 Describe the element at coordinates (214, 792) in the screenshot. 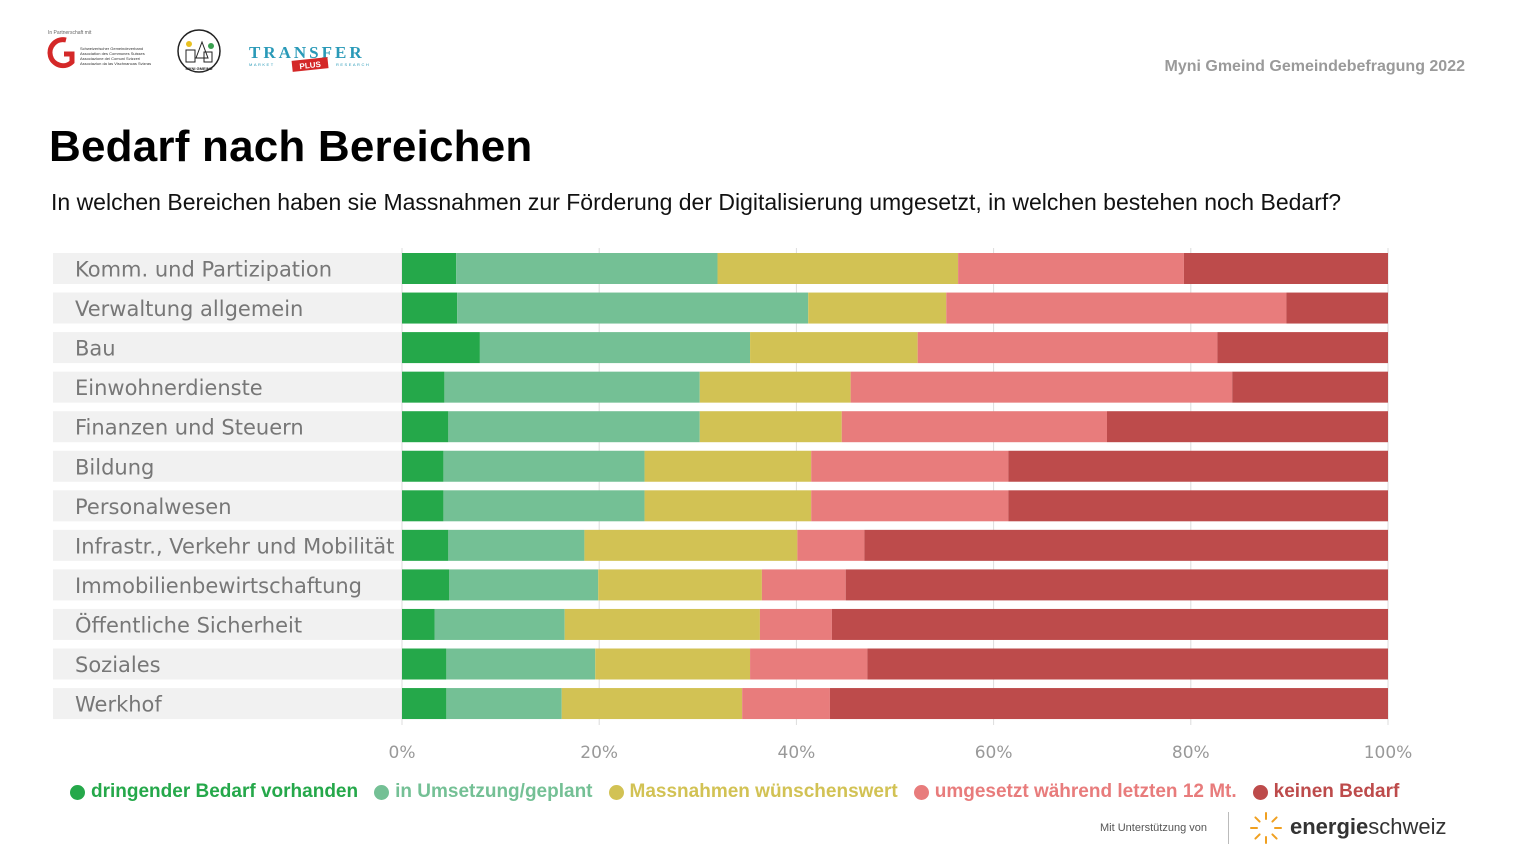

I see `legend-item: dringender Bedarf vorhanden` at that location.